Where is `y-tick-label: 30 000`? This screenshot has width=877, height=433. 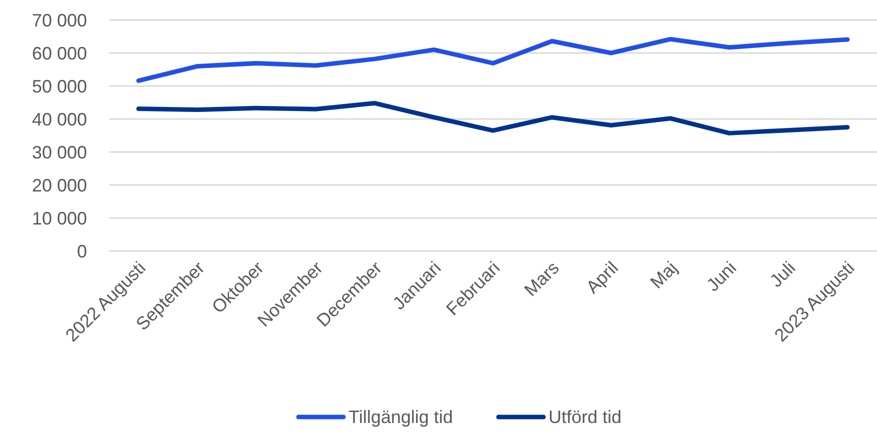 y-tick-label: 30 000 is located at coordinates (59, 152).